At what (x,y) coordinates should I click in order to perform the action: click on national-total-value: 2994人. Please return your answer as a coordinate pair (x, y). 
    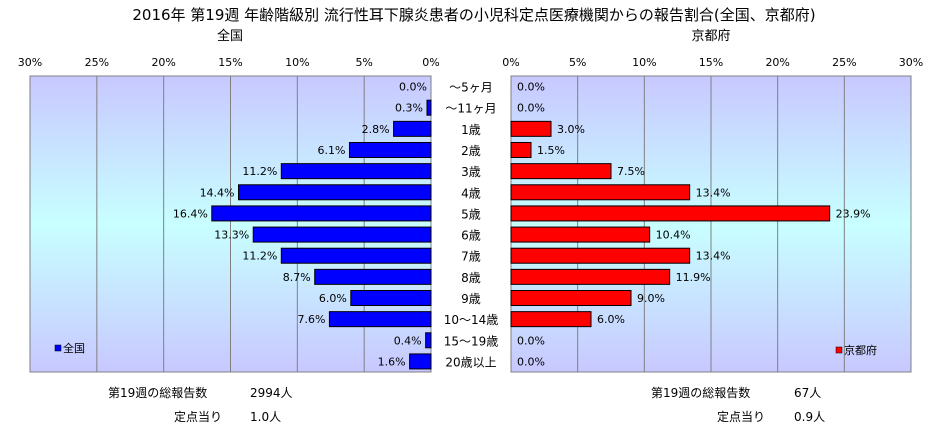
    Looking at the image, I should click on (271, 393).